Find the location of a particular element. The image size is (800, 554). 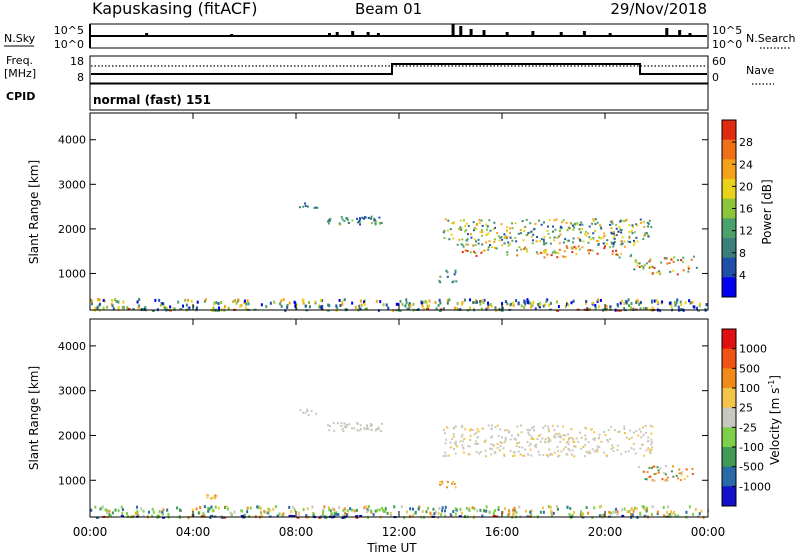

power-y-tick-label: 4000 is located at coordinates (72, 140).